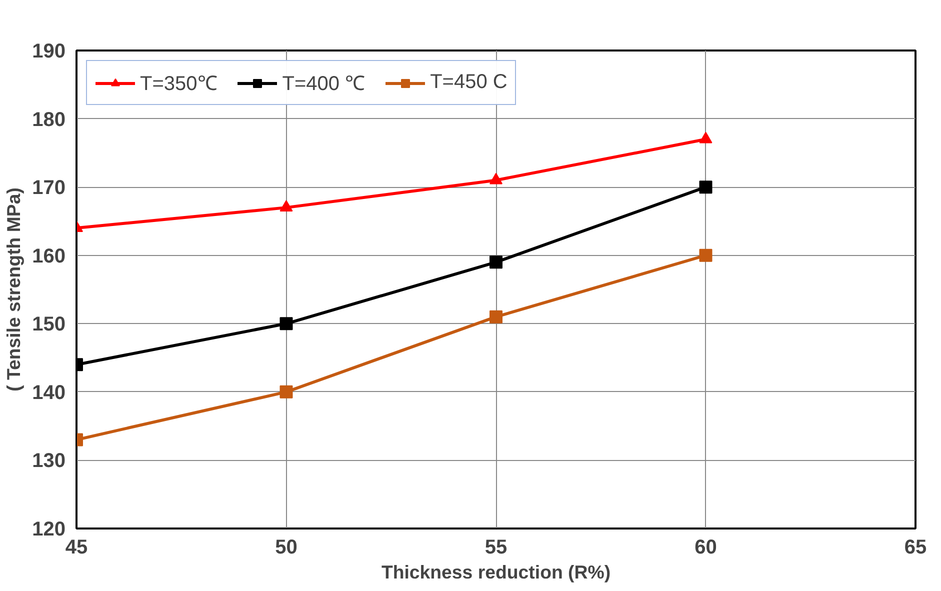 The height and width of the screenshot is (591, 941). What do you see at coordinates (49, 188) in the screenshot?
I see `y-tick-label: 170` at bounding box center [49, 188].